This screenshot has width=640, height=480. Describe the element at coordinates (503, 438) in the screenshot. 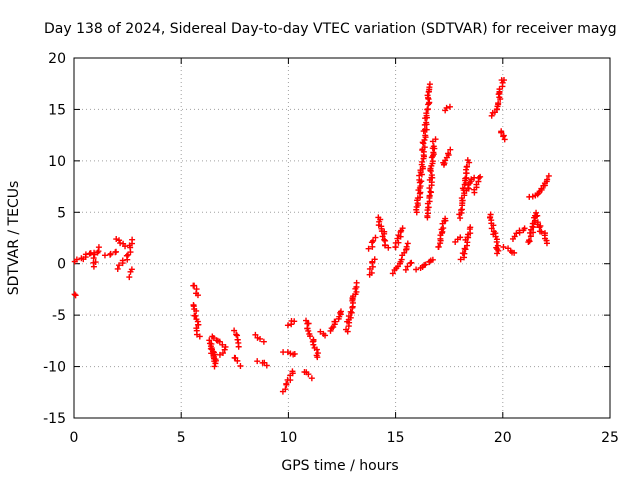

I see `x-tick-label: 20` at that location.